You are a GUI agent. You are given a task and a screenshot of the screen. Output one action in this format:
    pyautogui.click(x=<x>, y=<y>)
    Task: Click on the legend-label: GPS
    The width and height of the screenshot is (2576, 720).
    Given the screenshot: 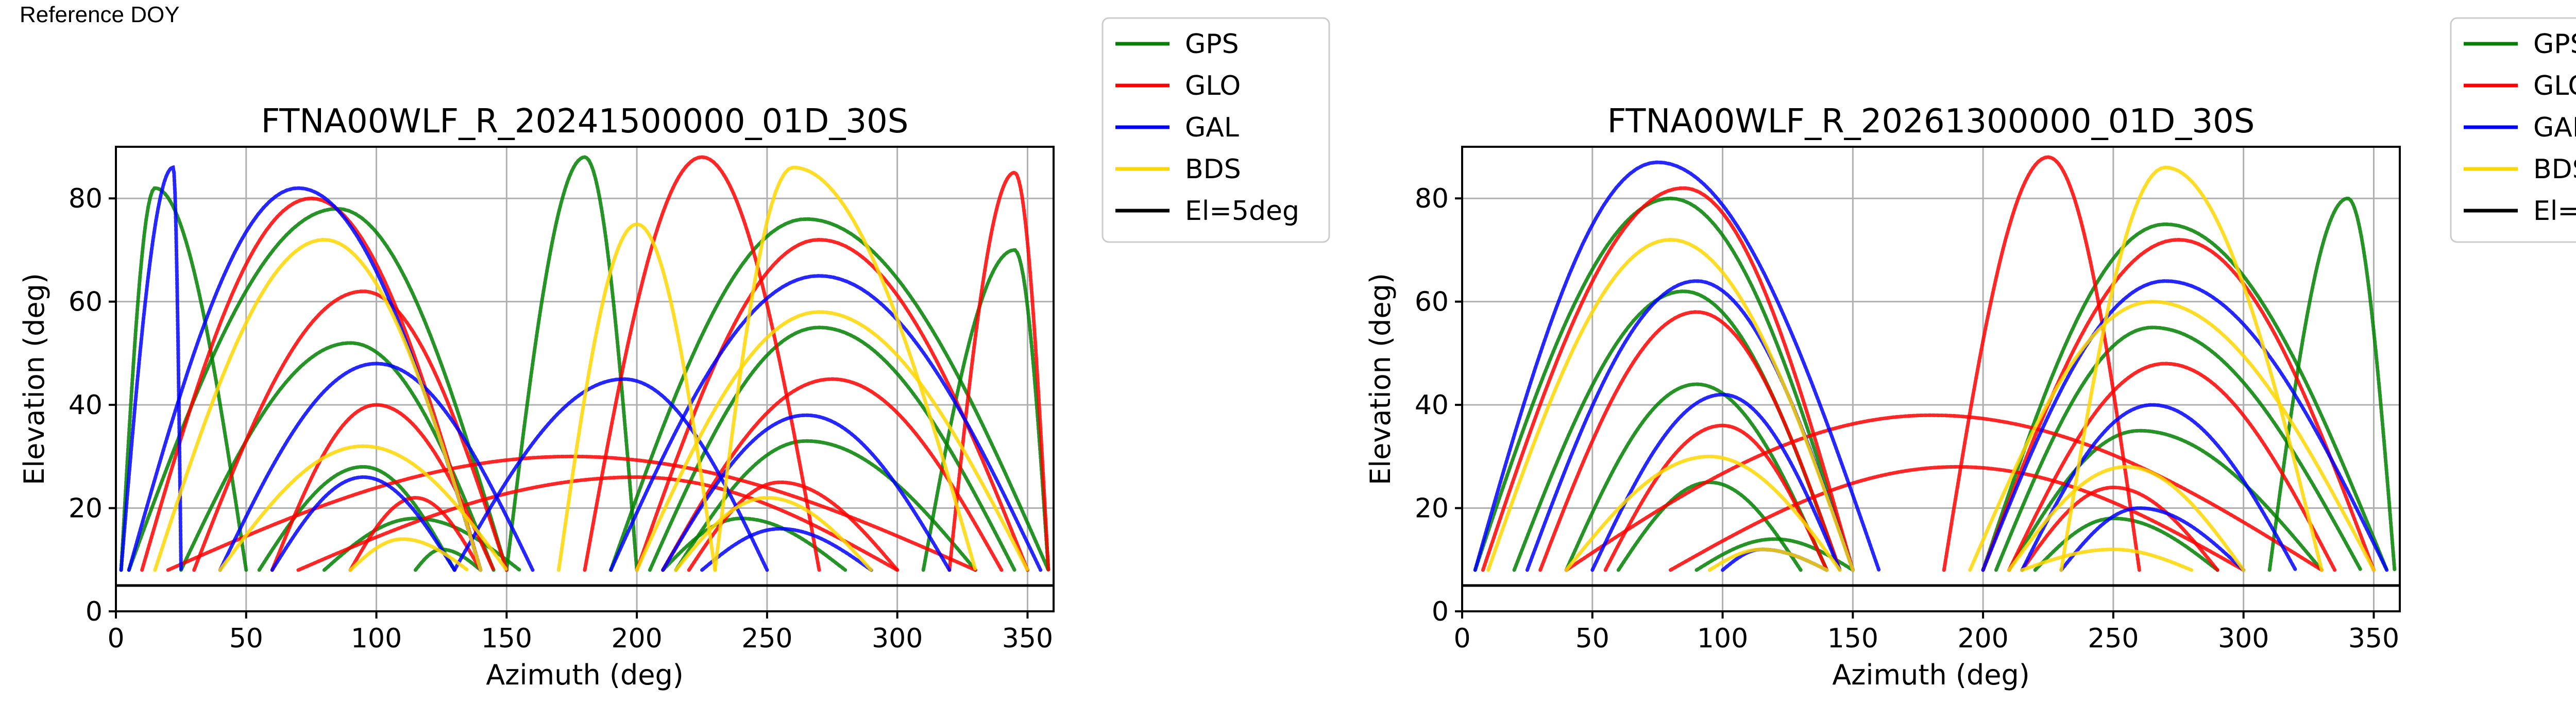 What is the action you would take?
    pyautogui.click(x=2555, y=44)
    